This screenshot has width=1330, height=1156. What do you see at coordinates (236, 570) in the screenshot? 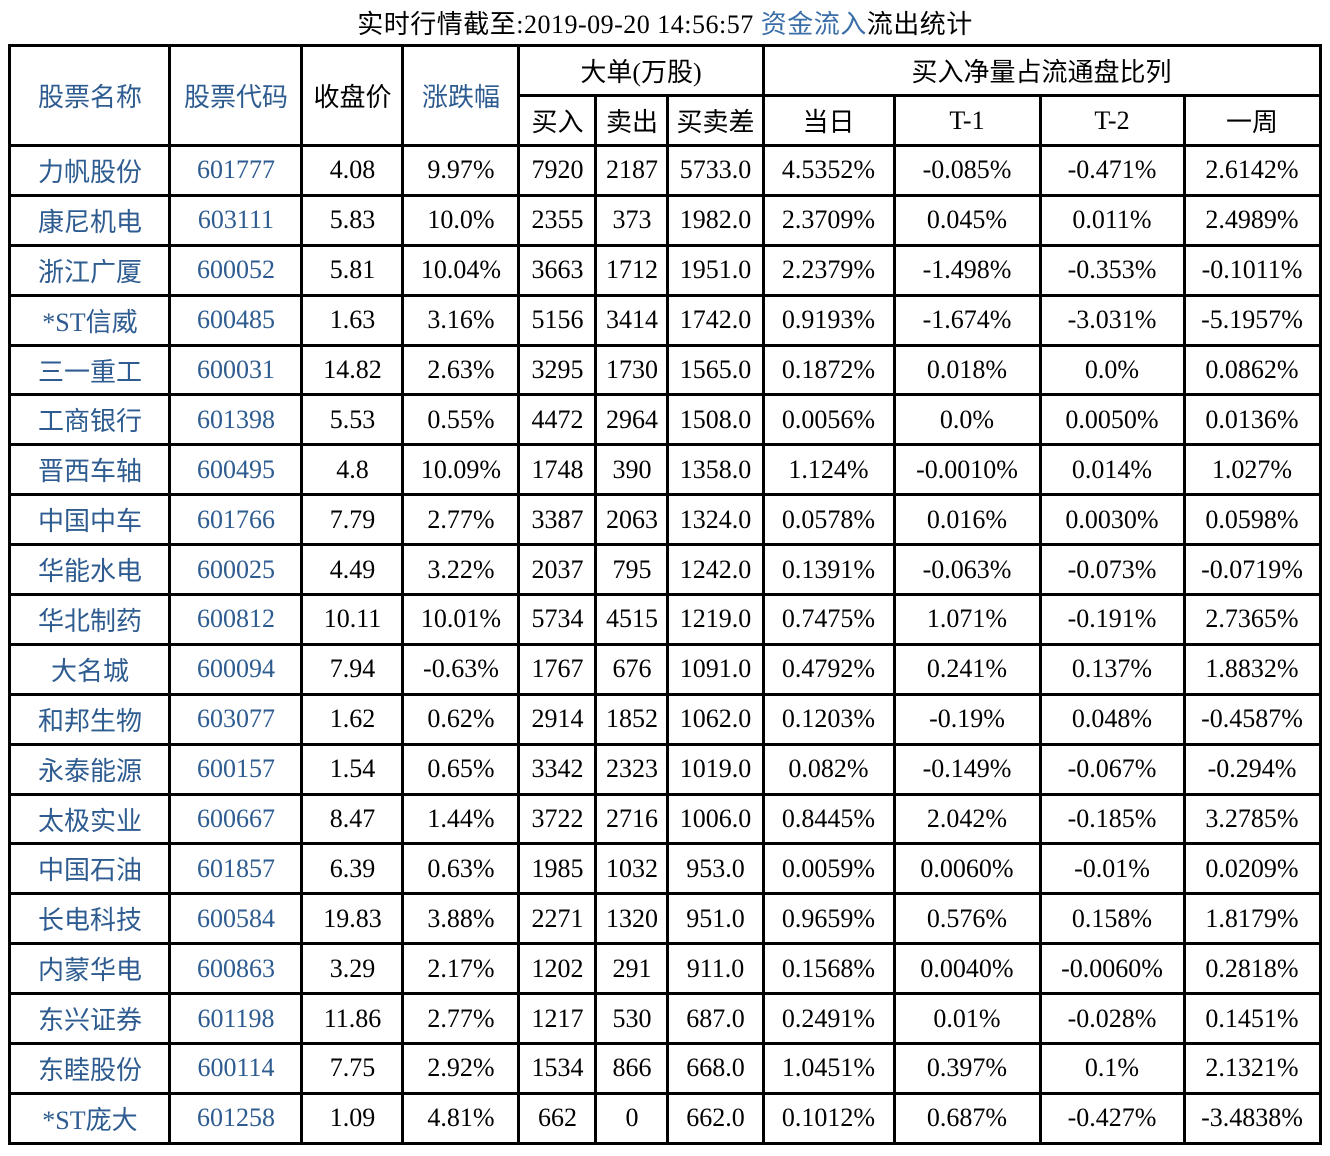
I see `stock-code-cell: 600025` at bounding box center [236, 570].